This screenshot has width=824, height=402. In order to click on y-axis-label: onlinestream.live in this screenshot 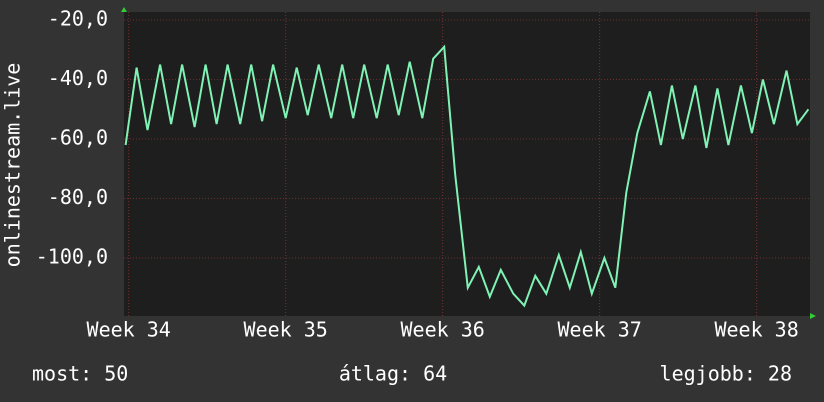, I will do `click(13, 165)`.